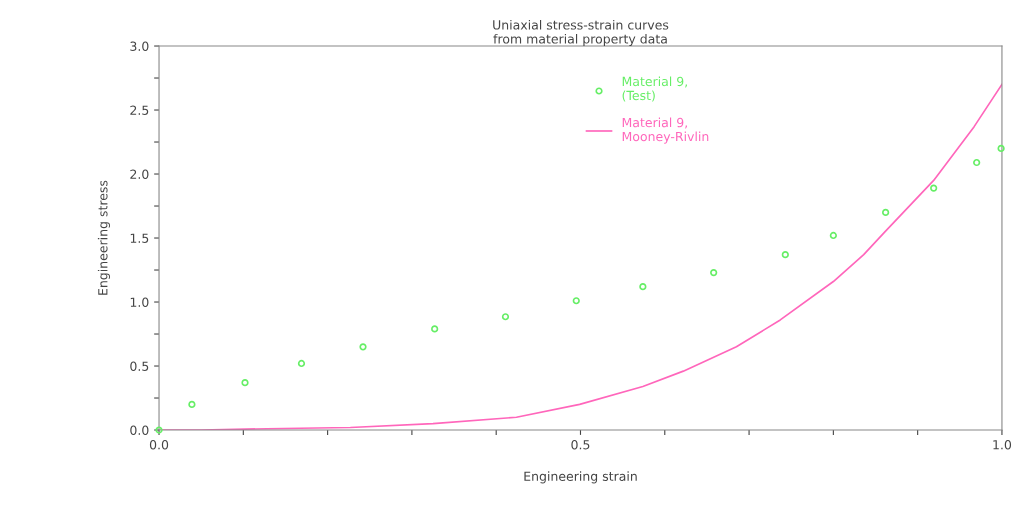 The image size is (1034, 508). I want to click on y-axis-title: Engineering stress, so click(103, 237).